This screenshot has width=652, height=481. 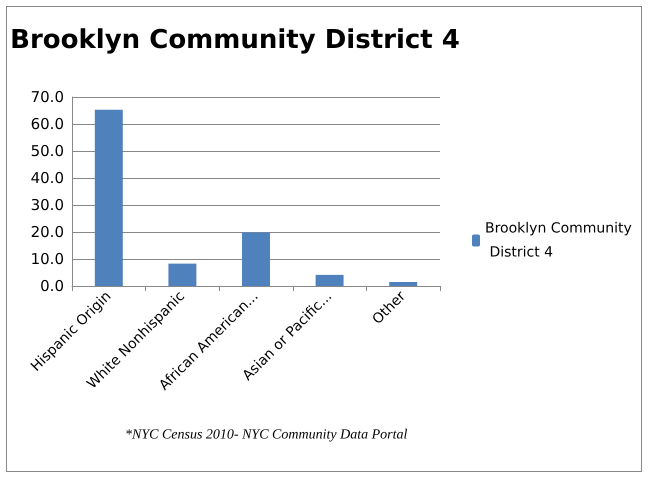 What do you see at coordinates (47, 97) in the screenshot?
I see `y-tick-label: 70.0` at bounding box center [47, 97].